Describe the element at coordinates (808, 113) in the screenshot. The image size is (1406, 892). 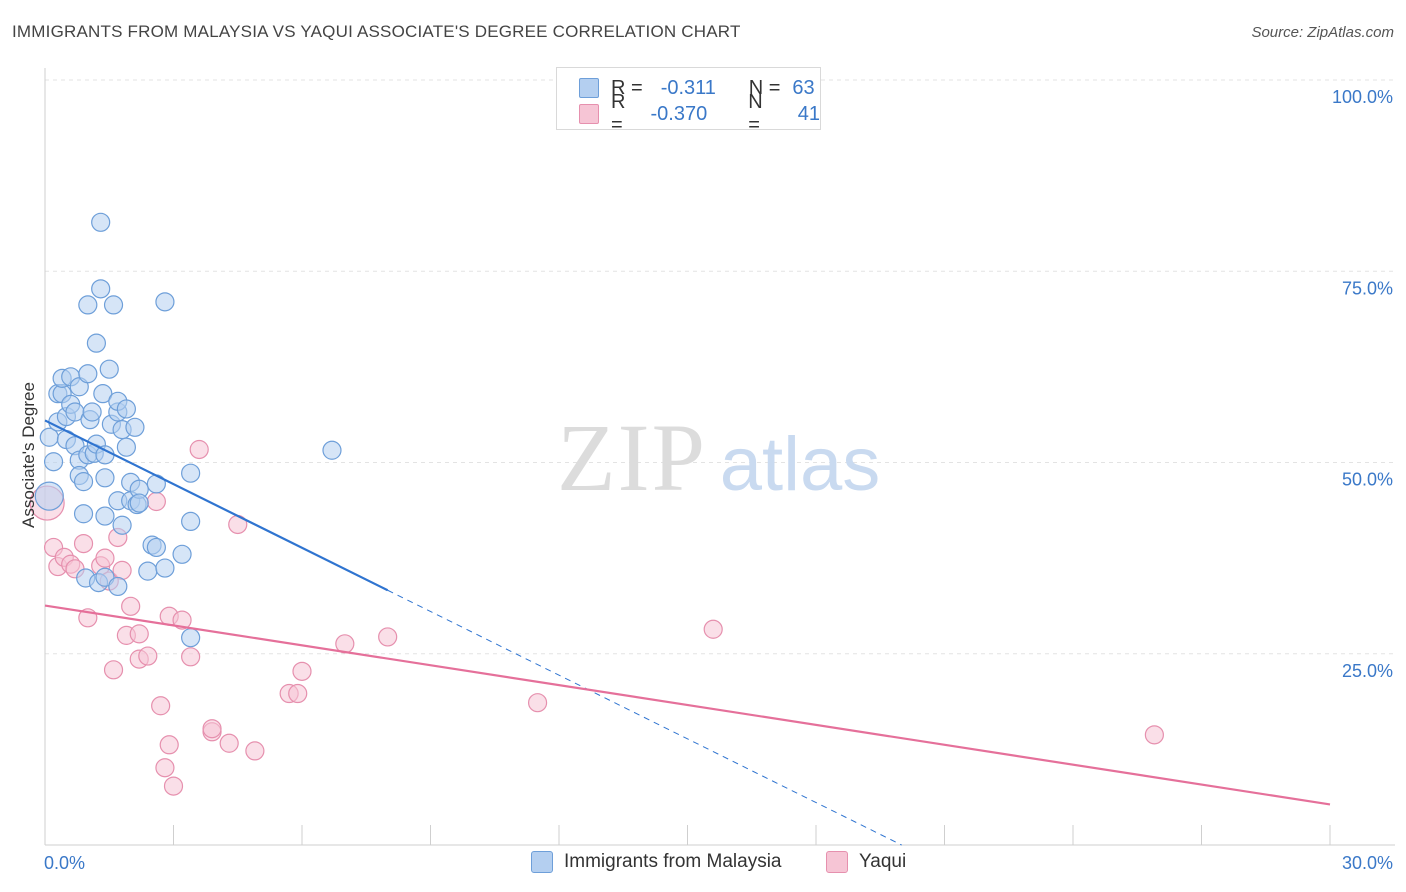
I see `yaqui-n-value: 41` at that location.